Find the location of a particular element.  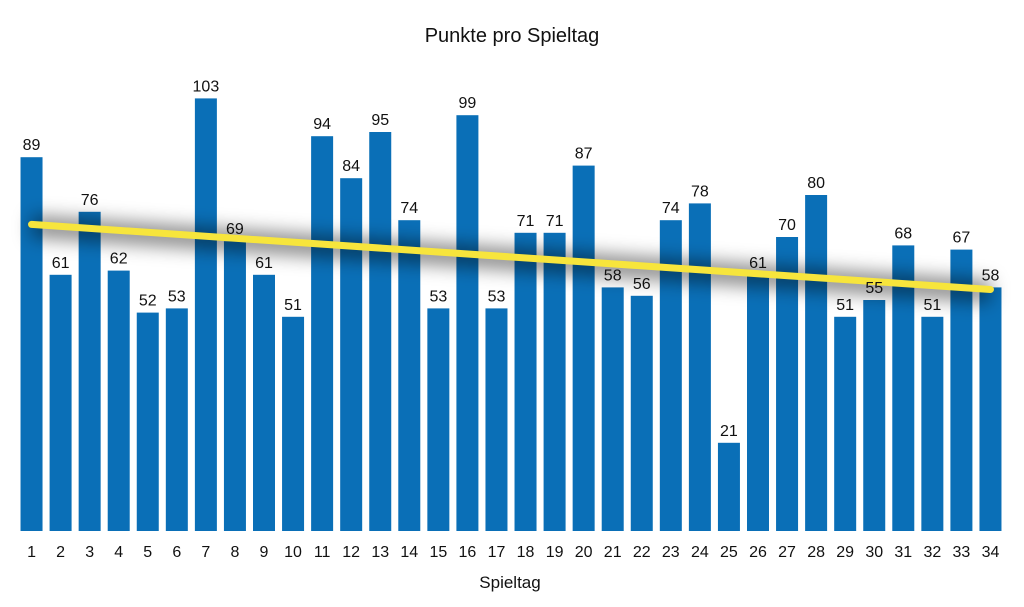

x-tick-label: 30 is located at coordinates (874, 552).